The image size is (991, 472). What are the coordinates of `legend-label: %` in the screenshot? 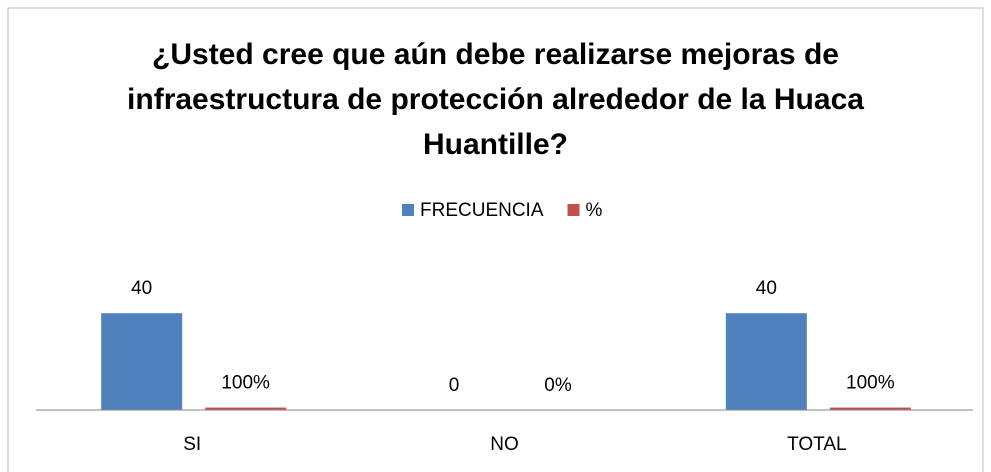 It's located at (594, 210).